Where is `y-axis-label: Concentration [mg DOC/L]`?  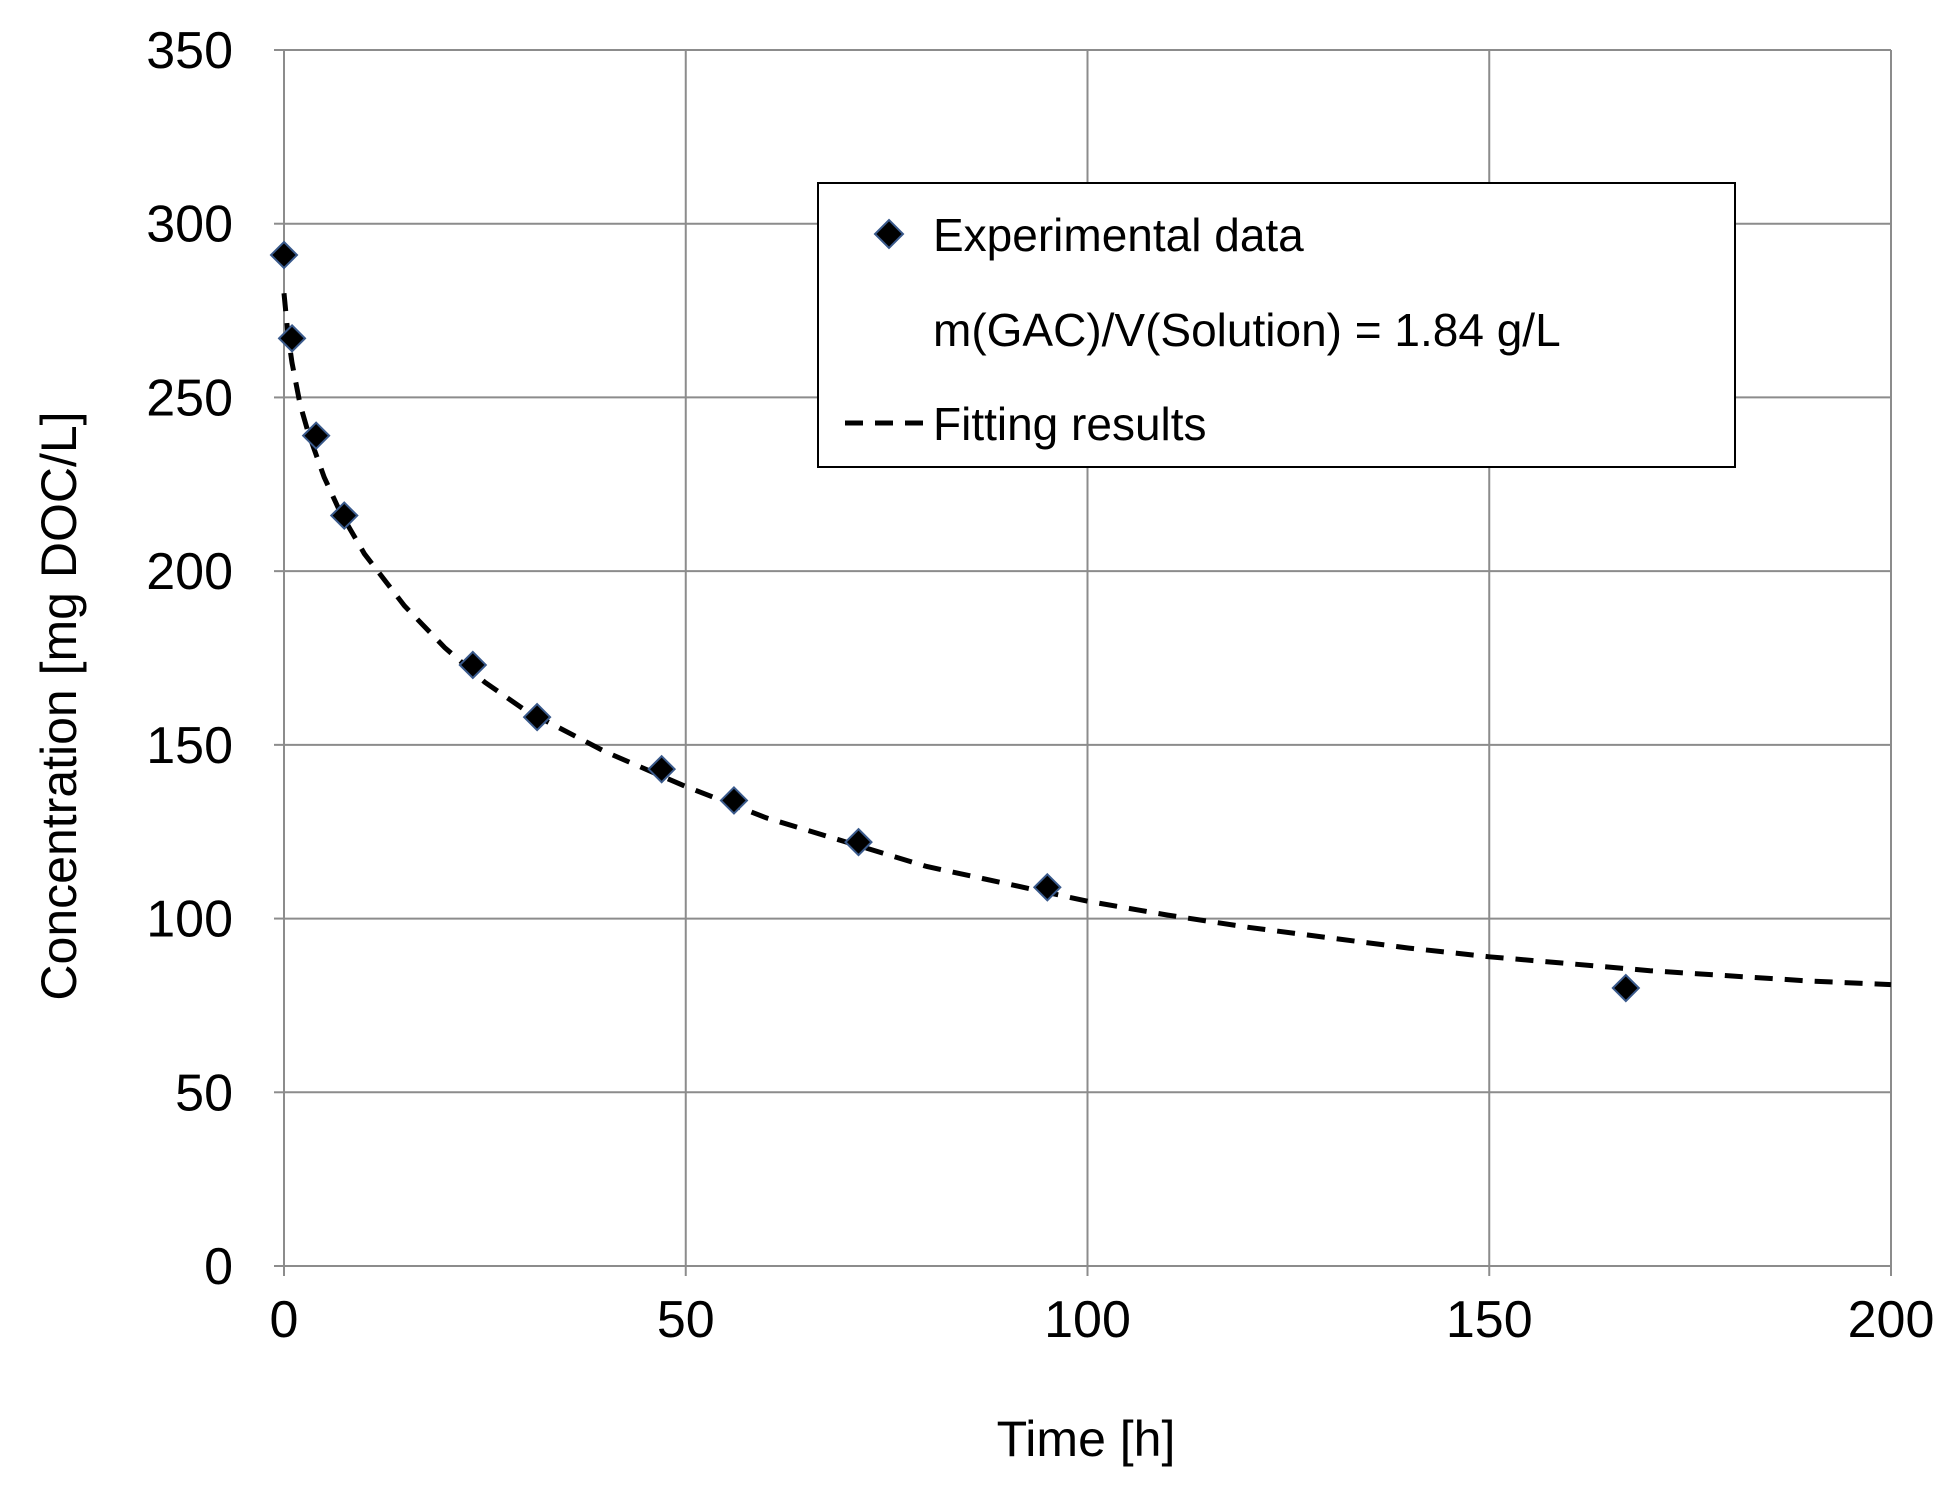
y-axis-label: Concentration [mg DOC/L] is located at coordinates (59, 705).